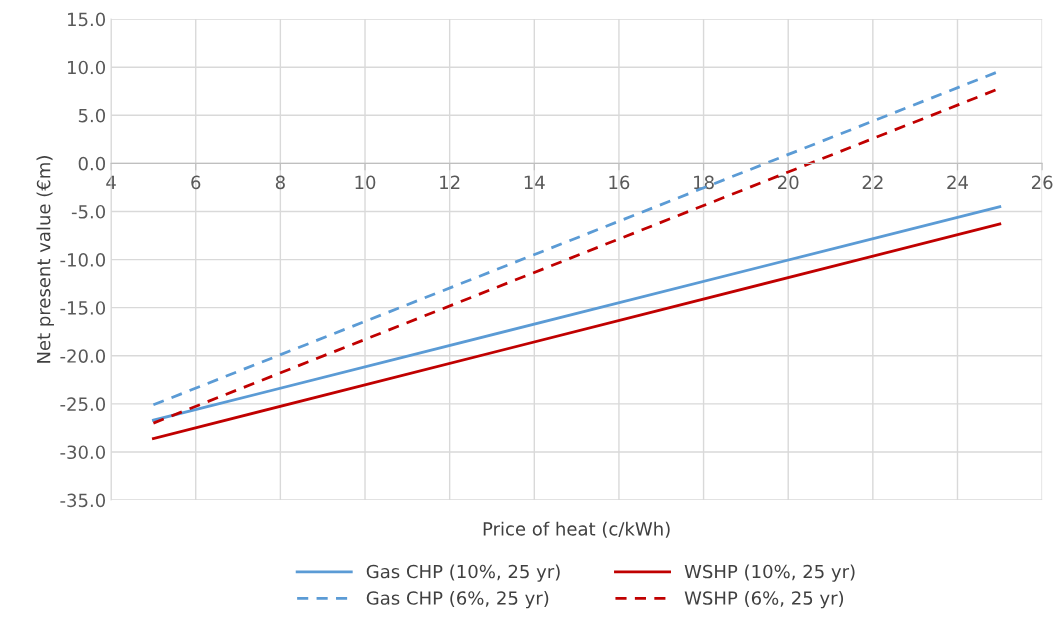 The image size is (1058, 637). What do you see at coordinates (769, 573) in the screenshot?
I see `legend-label: WSHP (10%, 25 yr)` at bounding box center [769, 573].